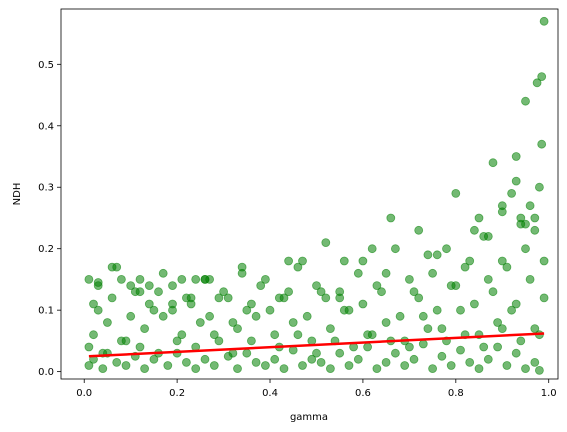  What do you see at coordinates (46, 126) in the screenshot?
I see `y-tick-label: 0.4` at bounding box center [46, 126].